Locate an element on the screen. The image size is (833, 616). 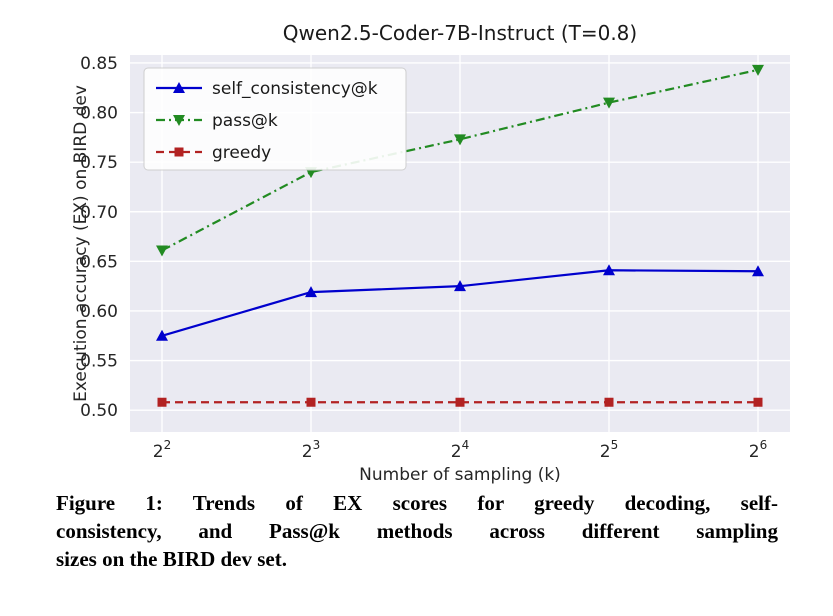
legend: self_consistency@k pass@k greedy is located at coordinates (275, 119).